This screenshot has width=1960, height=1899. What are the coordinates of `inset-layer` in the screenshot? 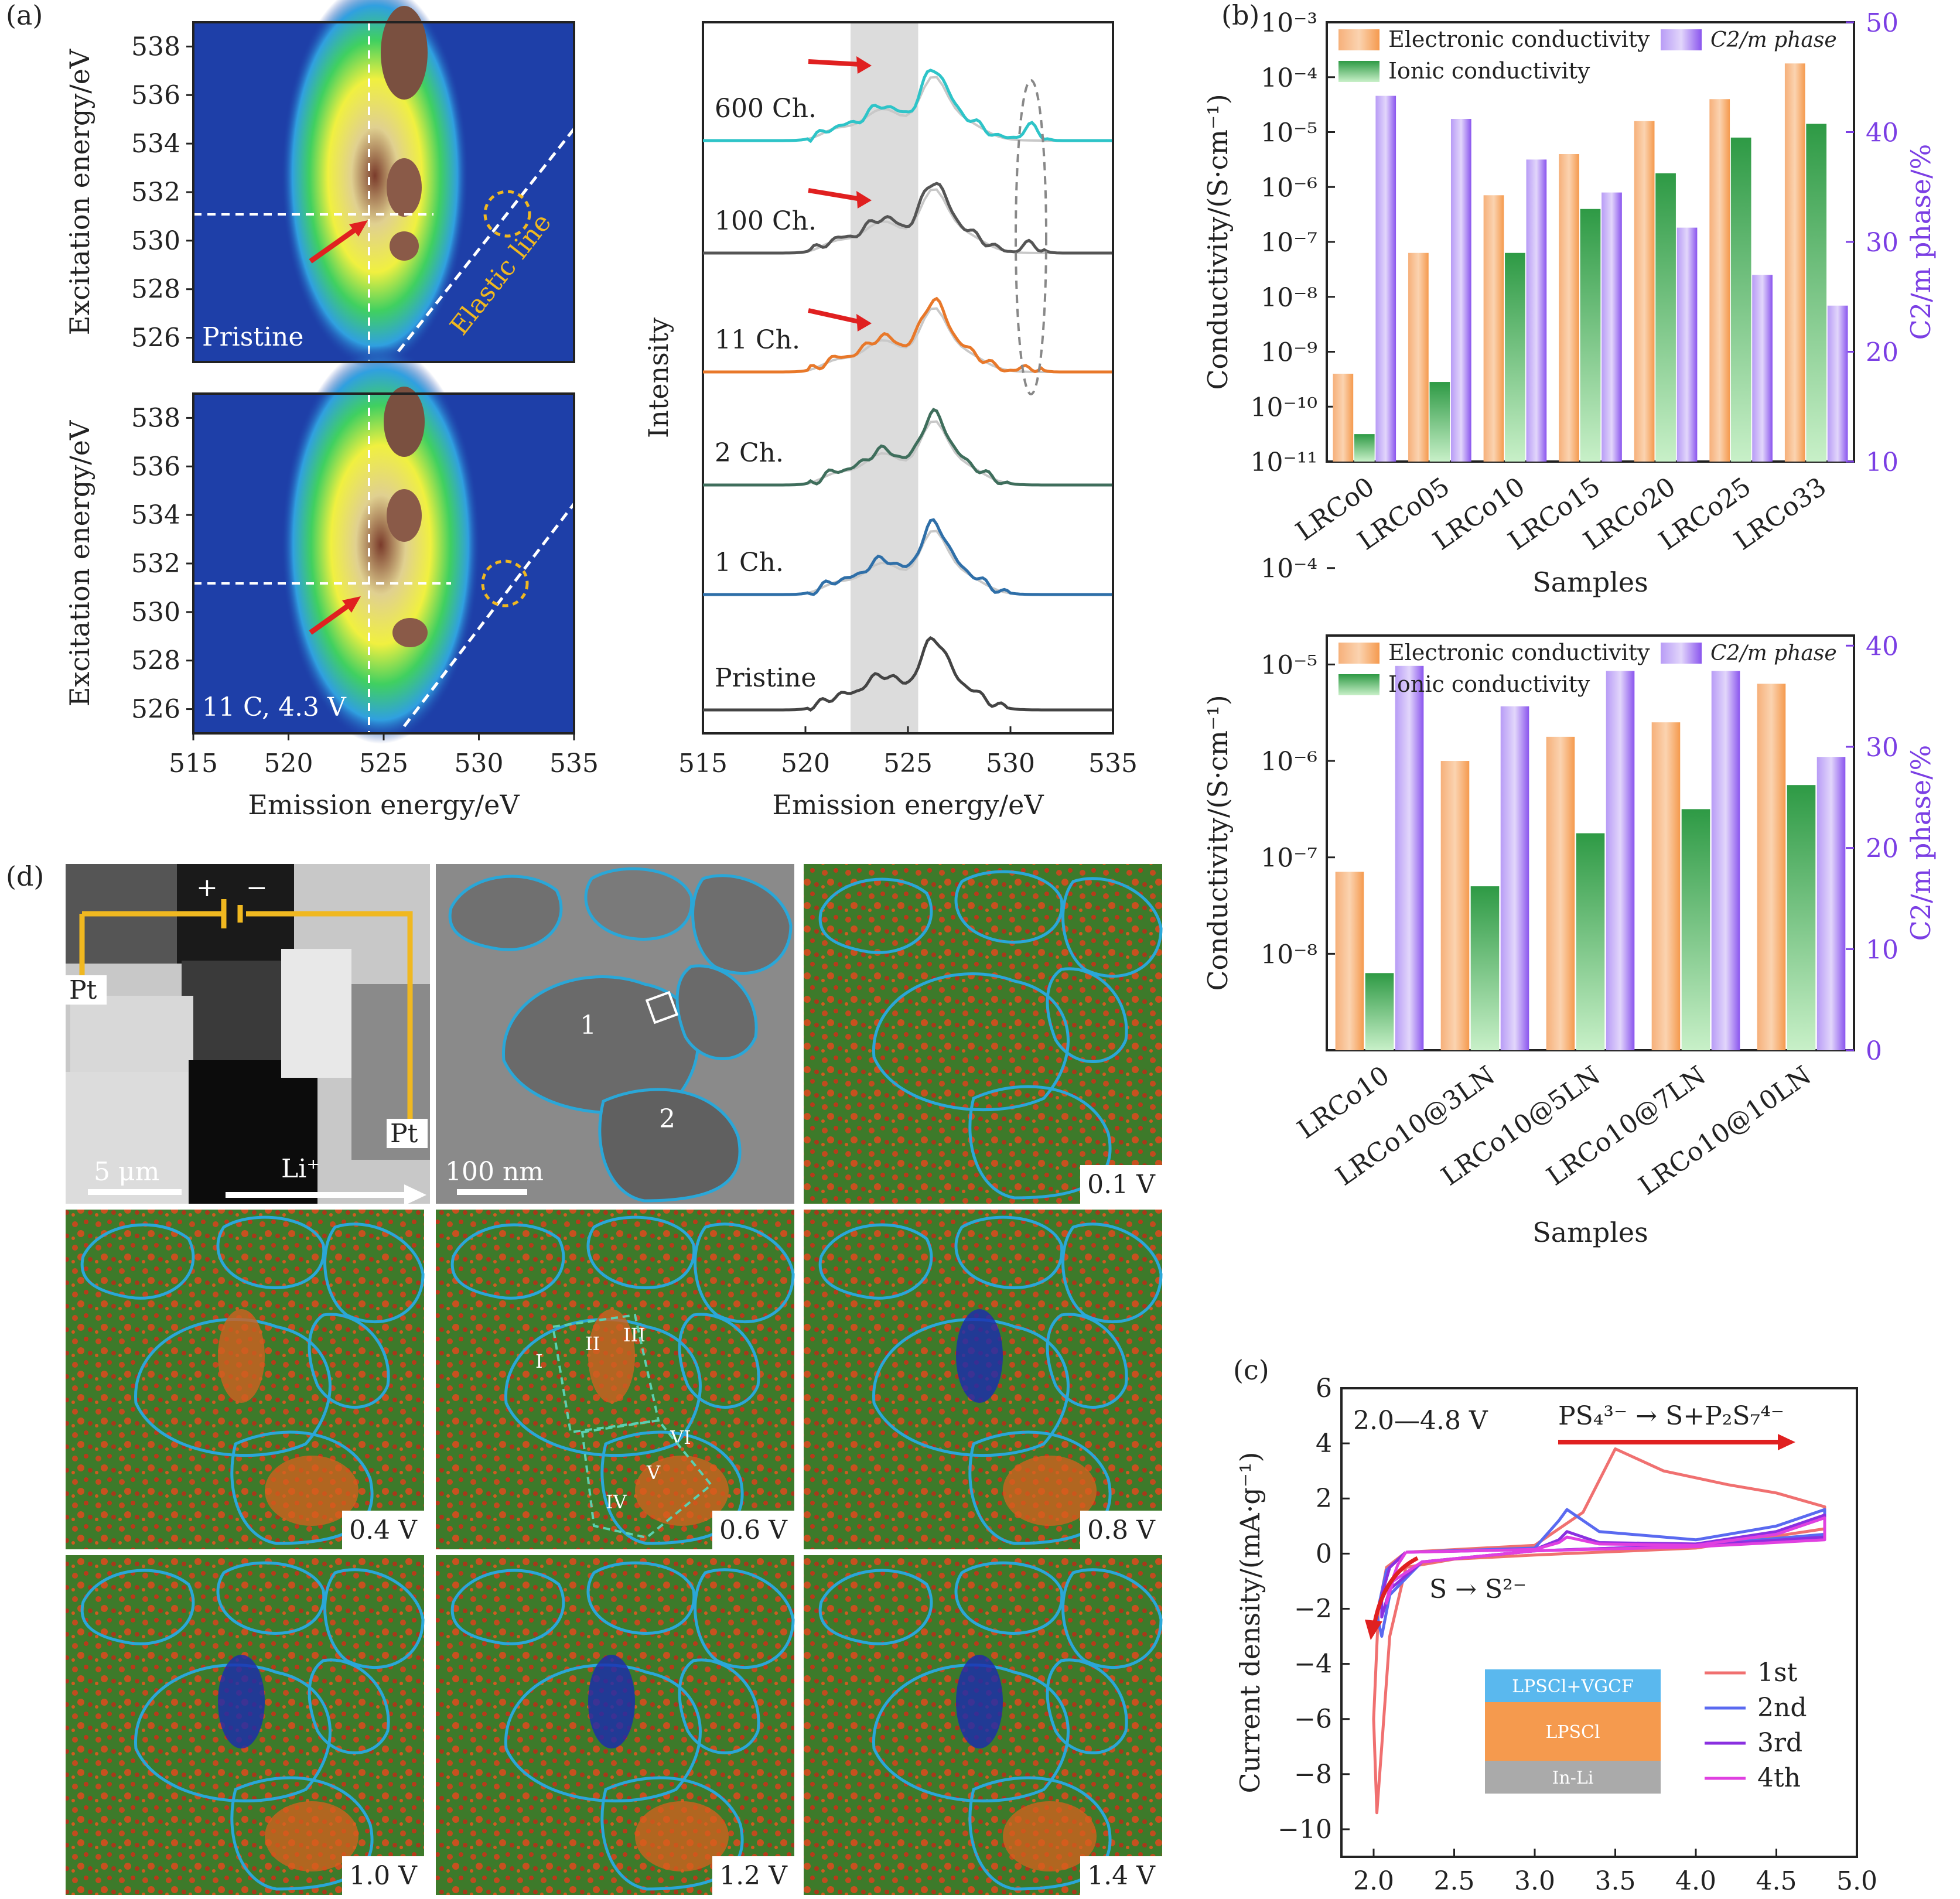 It's located at (1573, 1731).